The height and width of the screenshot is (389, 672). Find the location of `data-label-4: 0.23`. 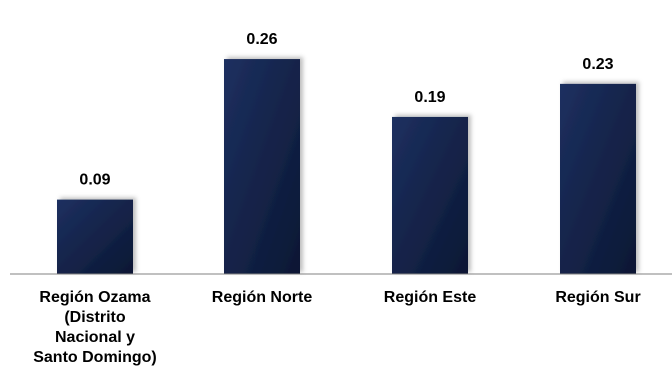

data-label-4: 0.23 is located at coordinates (597, 64).